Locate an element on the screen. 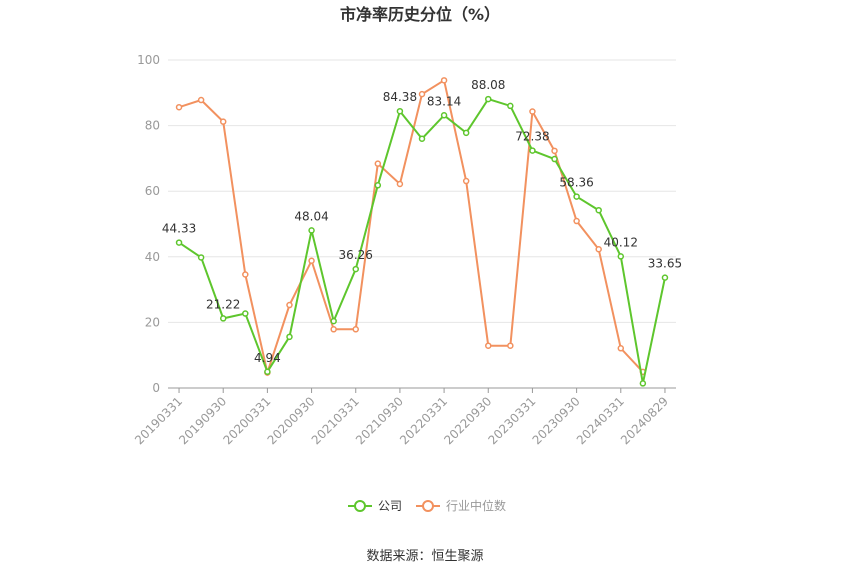 Image resolution: width=850 pixels, height=575 pixels. legend: 公司 行业中位数 is located at coordinates (427, 505).